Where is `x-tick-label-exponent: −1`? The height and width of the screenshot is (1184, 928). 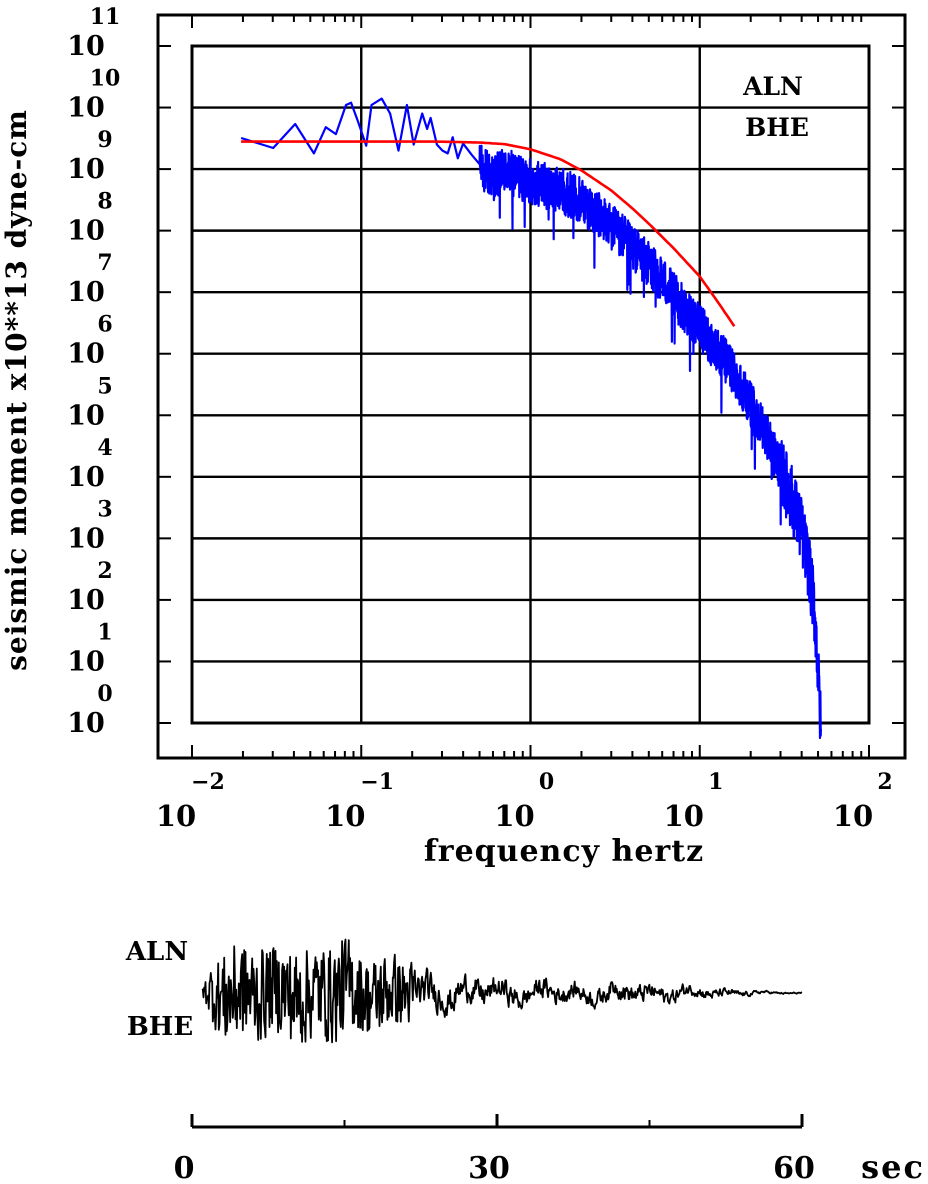
x-tick-label-exponent: −1 is located at coordinates (377, 782).